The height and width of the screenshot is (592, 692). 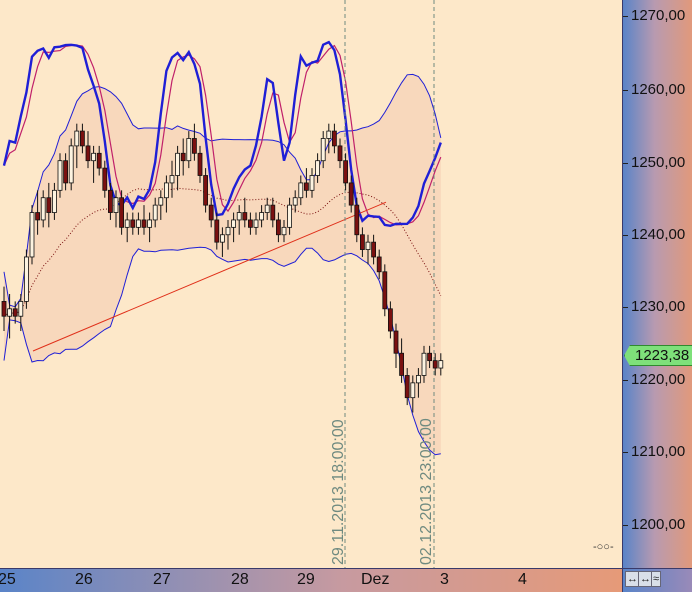 I want to click on x-tick-label: 28, so click(x=240, y=579).